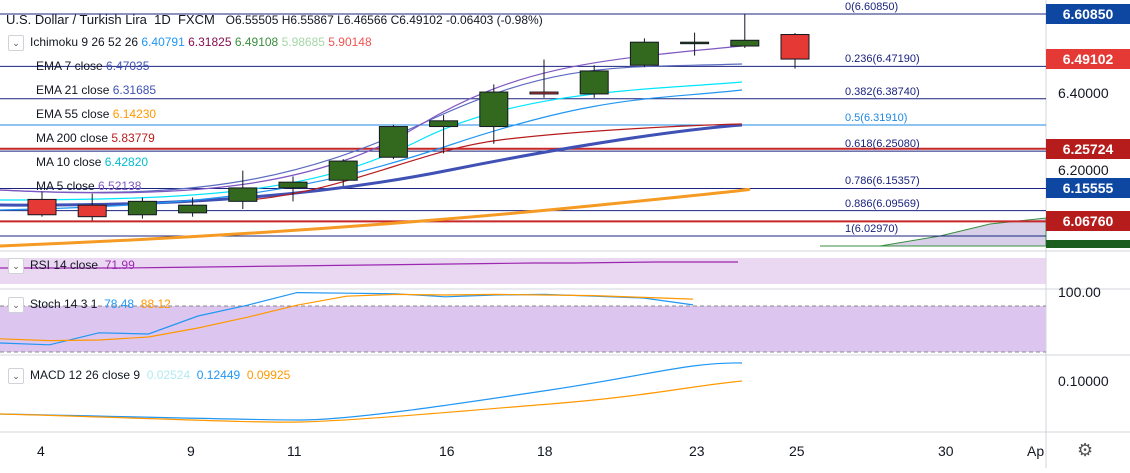 The image size is (1130, 473). I want to click on date-tick: 23, so click(697, 451).